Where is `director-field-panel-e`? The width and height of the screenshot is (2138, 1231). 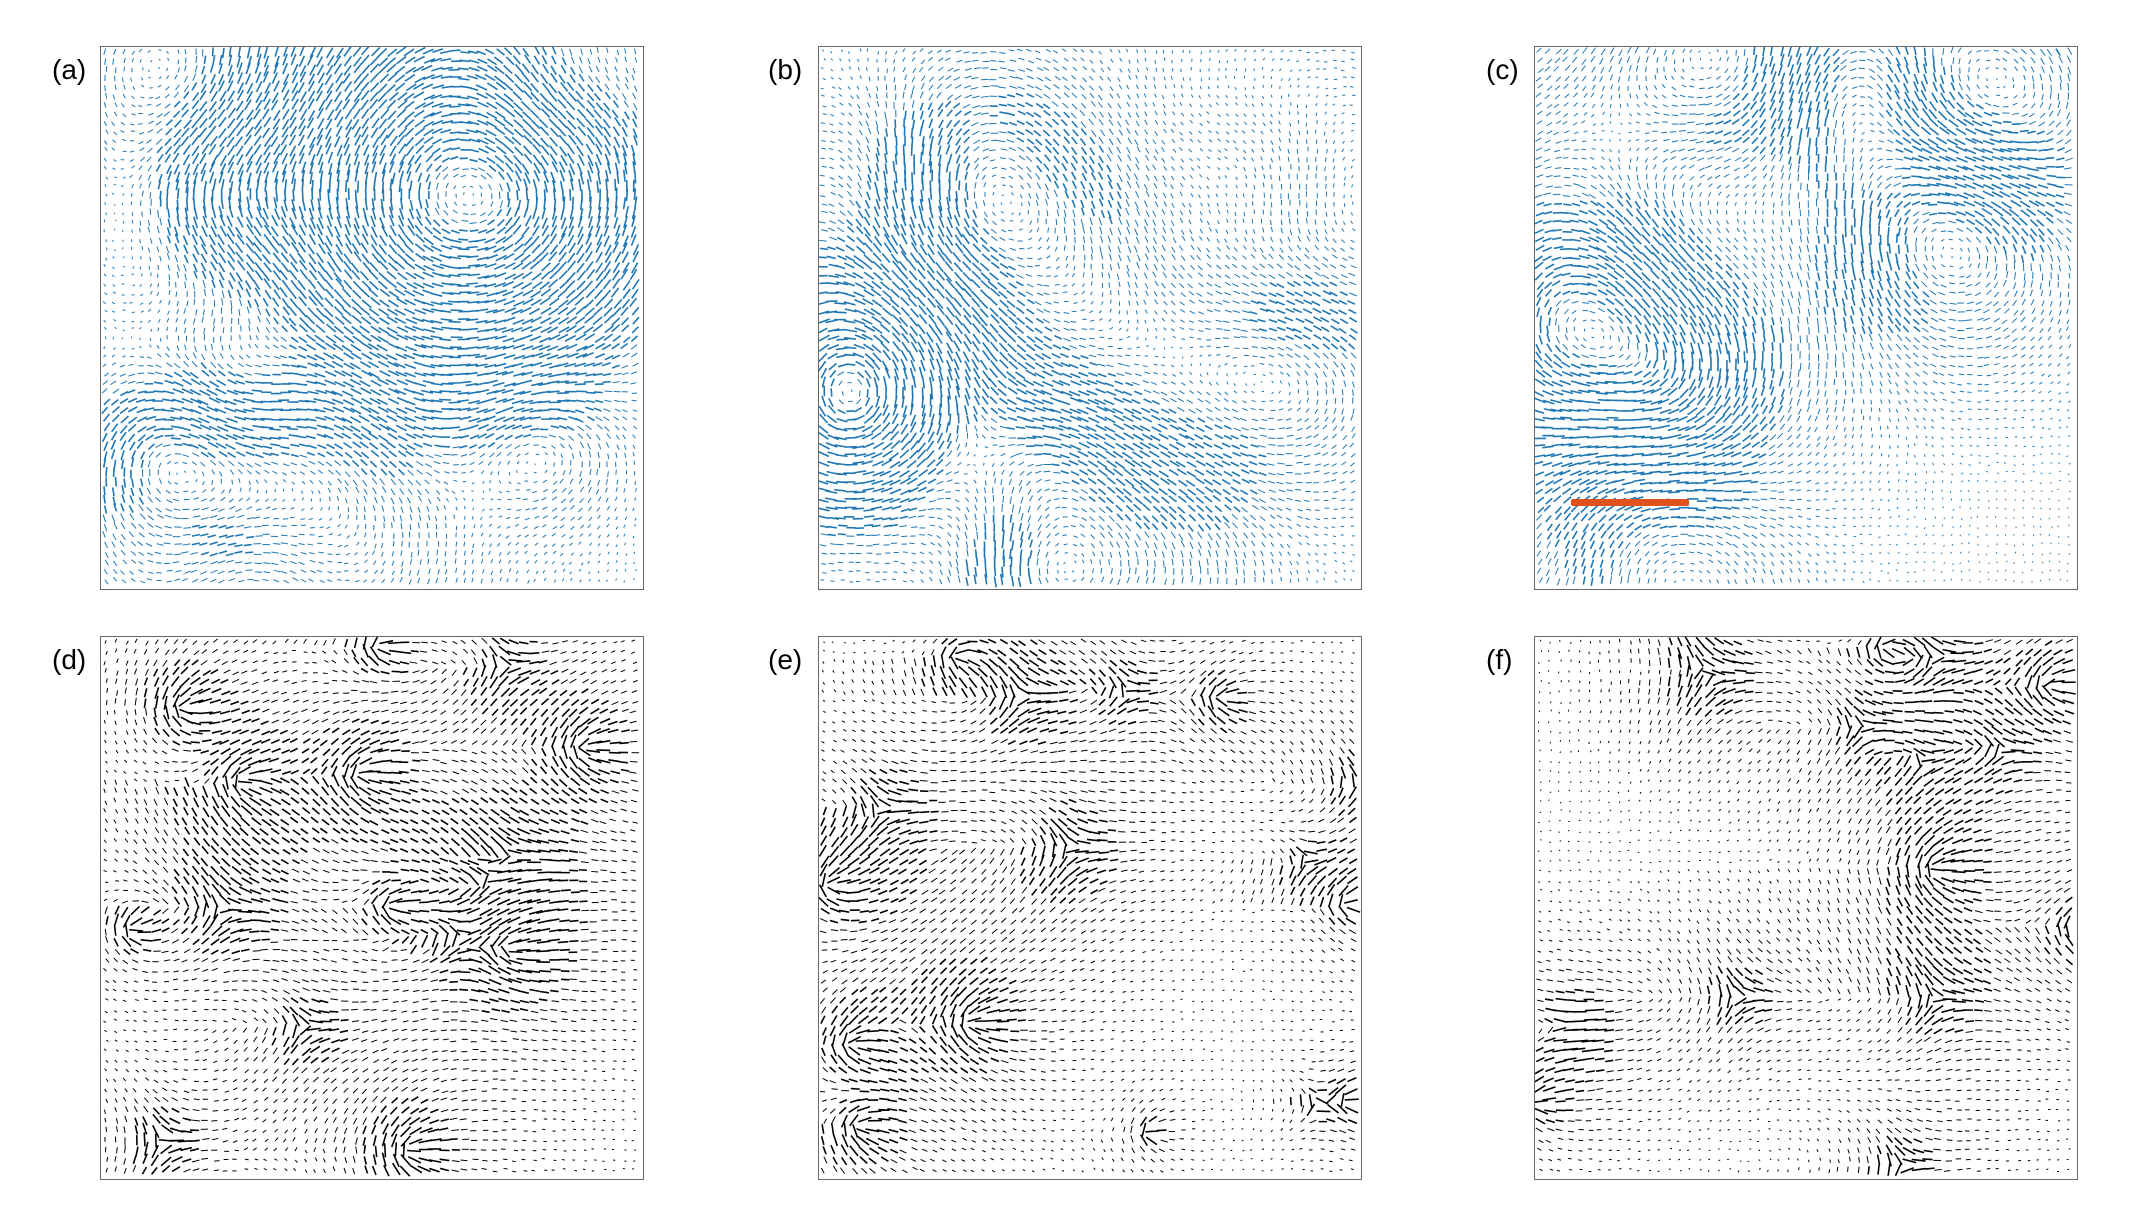 director-field-panel-e is located at coordinates (1090, 908).